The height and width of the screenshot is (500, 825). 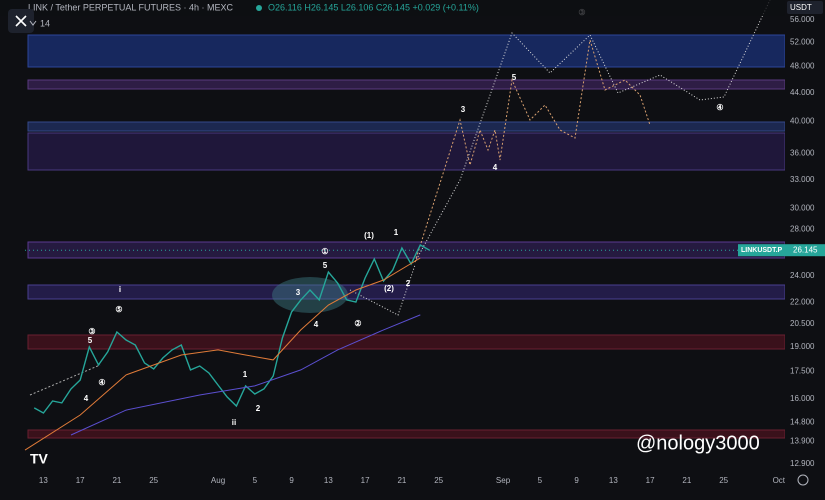 What do you see at coordinates (310, 295) in the screenshot?
I see `highlight-ellipse` at bounding box center [310, 295].